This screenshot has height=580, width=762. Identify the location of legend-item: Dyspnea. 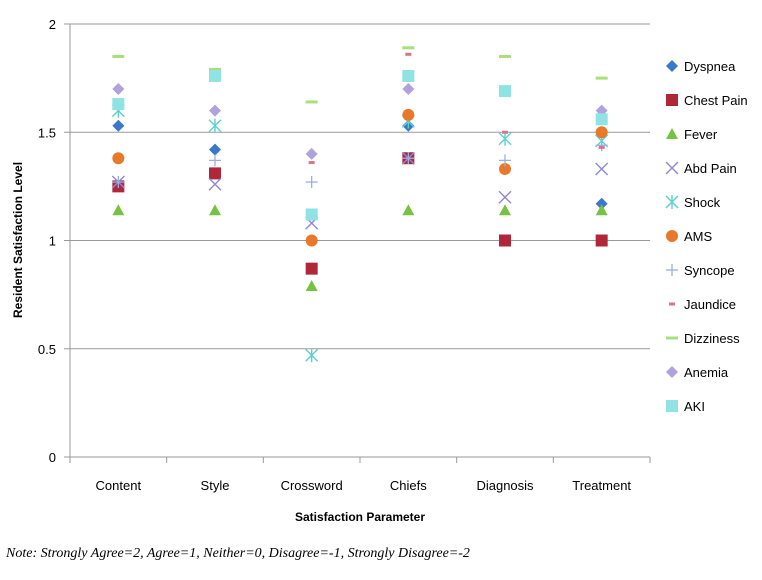
(701, 66).